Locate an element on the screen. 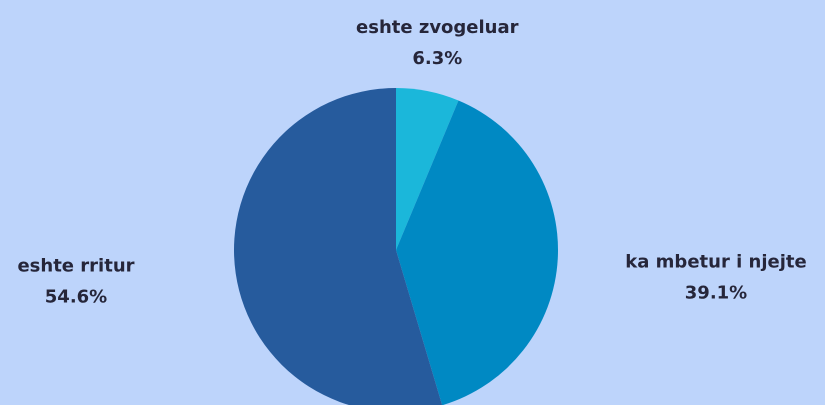  slice-value-label: 6.3% is located at coordinates (437, 58).